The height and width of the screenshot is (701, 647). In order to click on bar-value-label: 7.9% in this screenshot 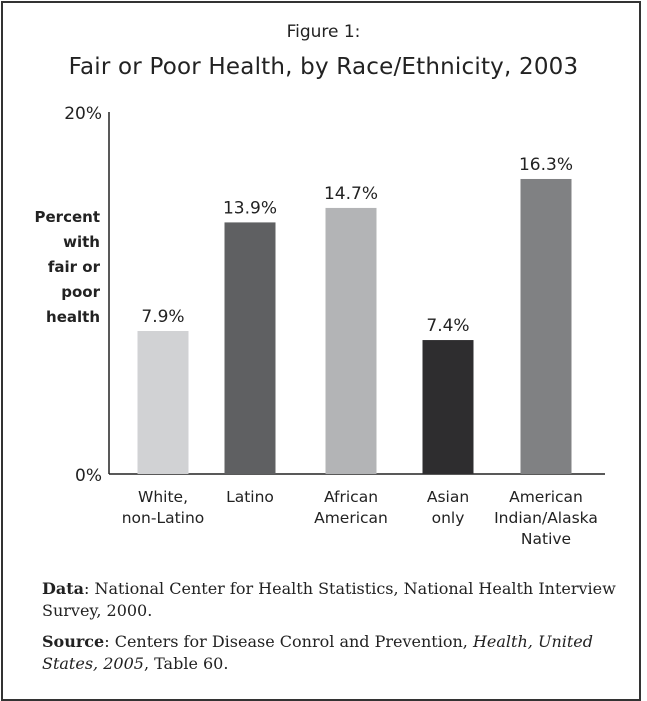, I will do `click(162, 317)`.